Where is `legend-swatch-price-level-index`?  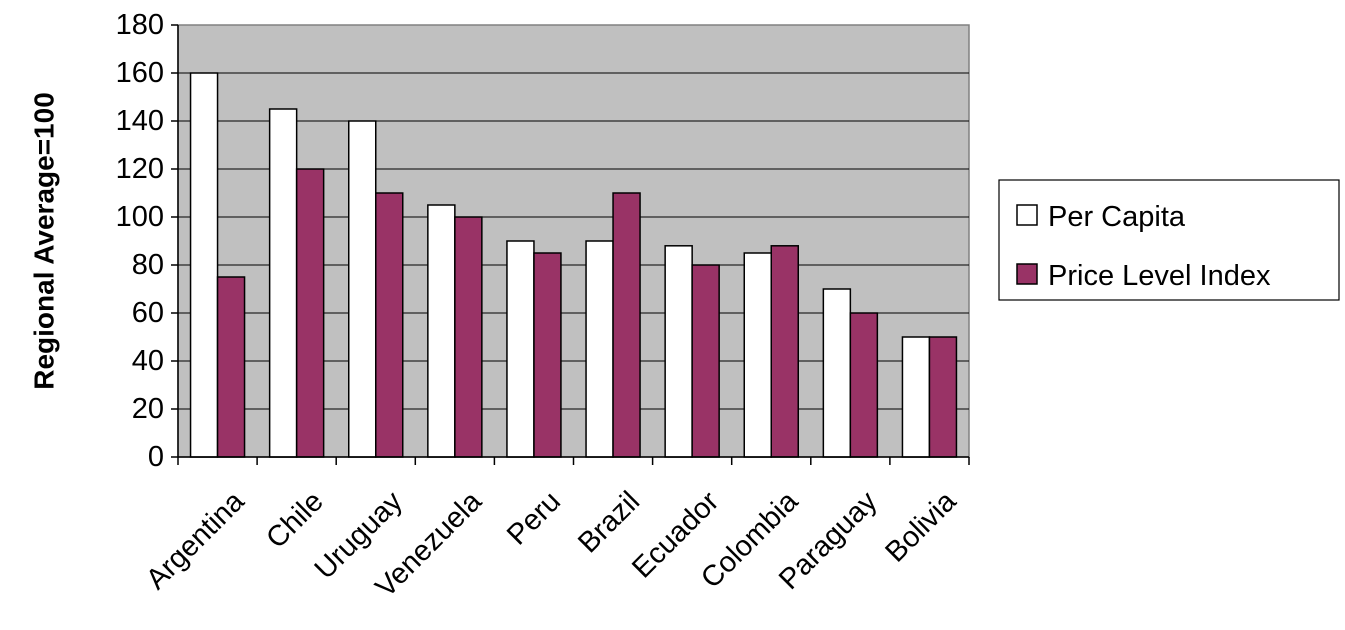
legend-swatch-price-level-index is located at coordinates (1027, 274).